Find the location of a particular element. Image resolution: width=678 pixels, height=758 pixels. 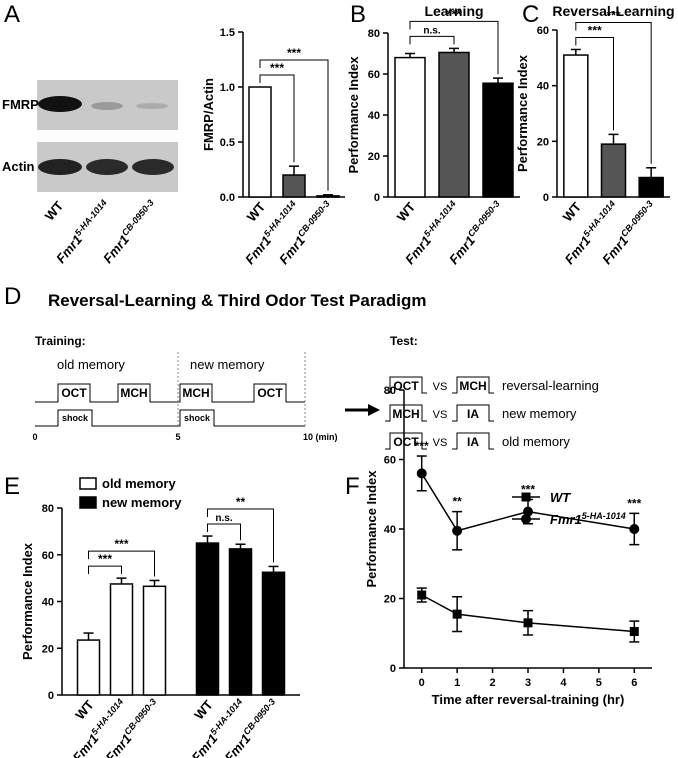

shock-box: shock is located at coordinates (75, 418).